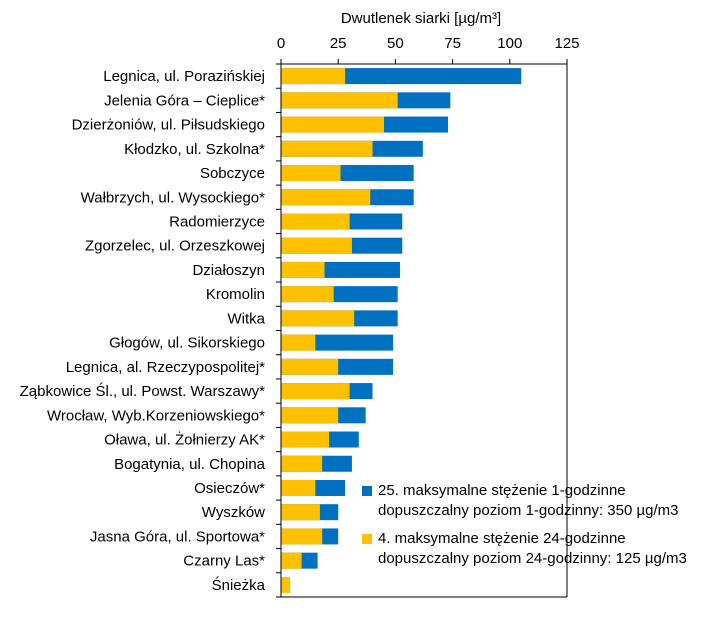 The height and width of the screenshot is (626, 709). I want to click on category-label: Kromolin, so click(235, 294).